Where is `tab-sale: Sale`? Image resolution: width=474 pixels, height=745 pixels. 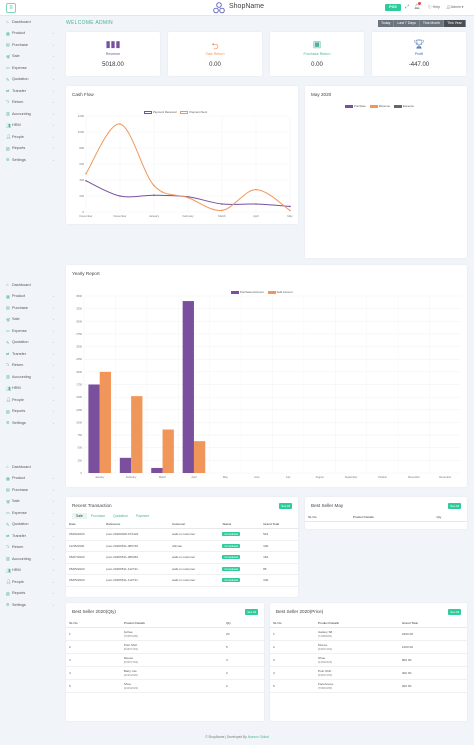
tab-sale: Sale is located at coordinates (79, 516).